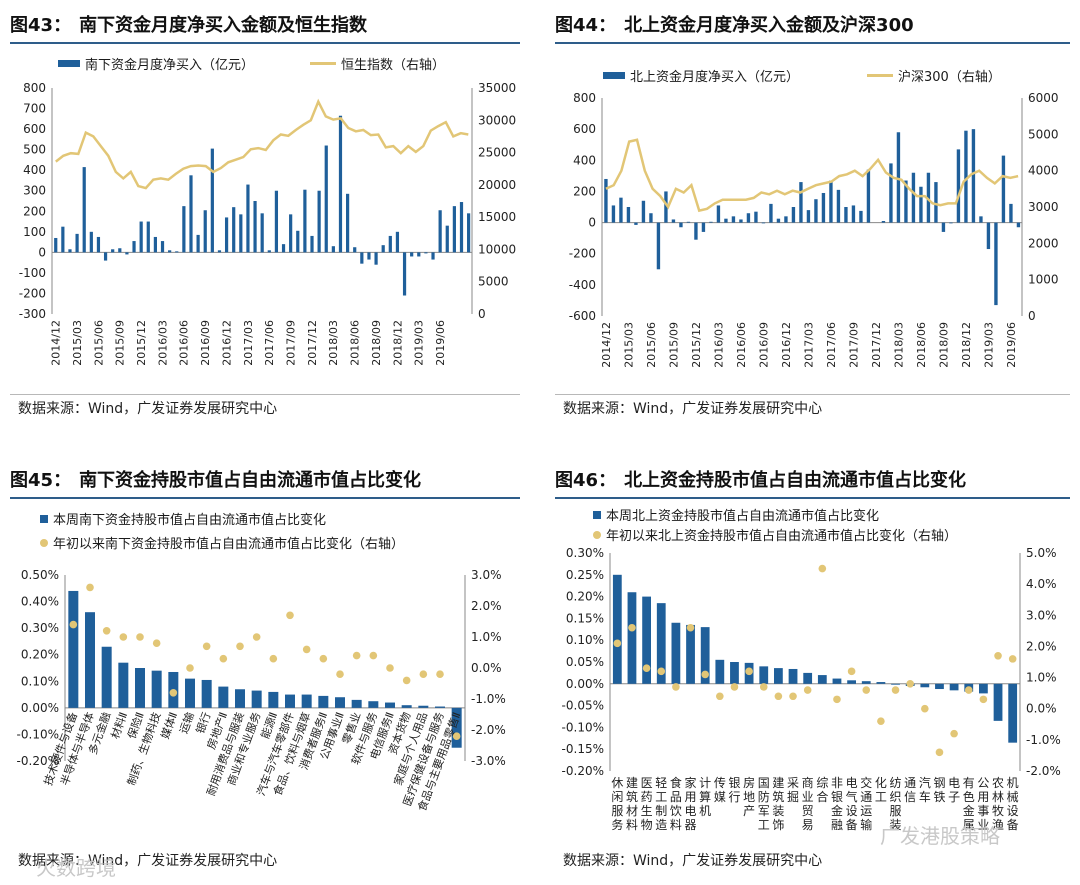 This screenshot has width=1080, height=885. Describe the element at coordinates (148, 861) in the screenshot. I see `source-note: 数据来源：Wind，广发证券发展研究中心` at that location.